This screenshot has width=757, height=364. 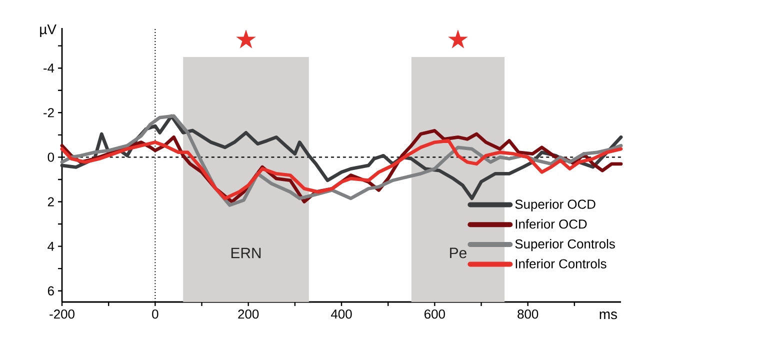 What do you see at coordinates (561, 263) in the screenshot?
I see `legend-label: Inferior Controls` at bounding box center [561, 263].